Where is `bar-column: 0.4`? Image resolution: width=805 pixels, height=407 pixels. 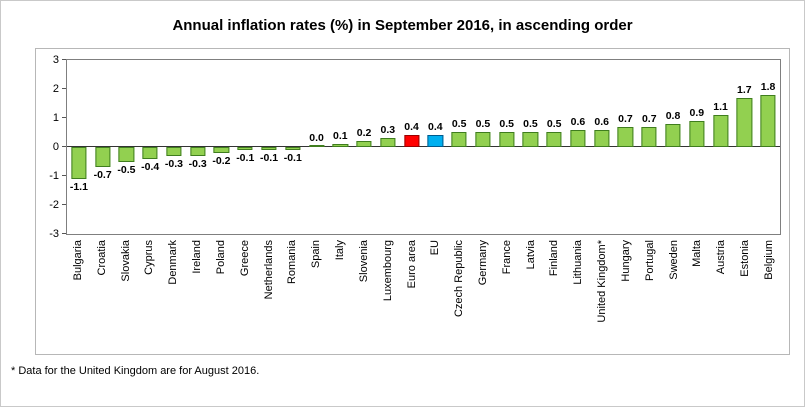
bar-column: 0.4 is located at coordinates (435, 147).